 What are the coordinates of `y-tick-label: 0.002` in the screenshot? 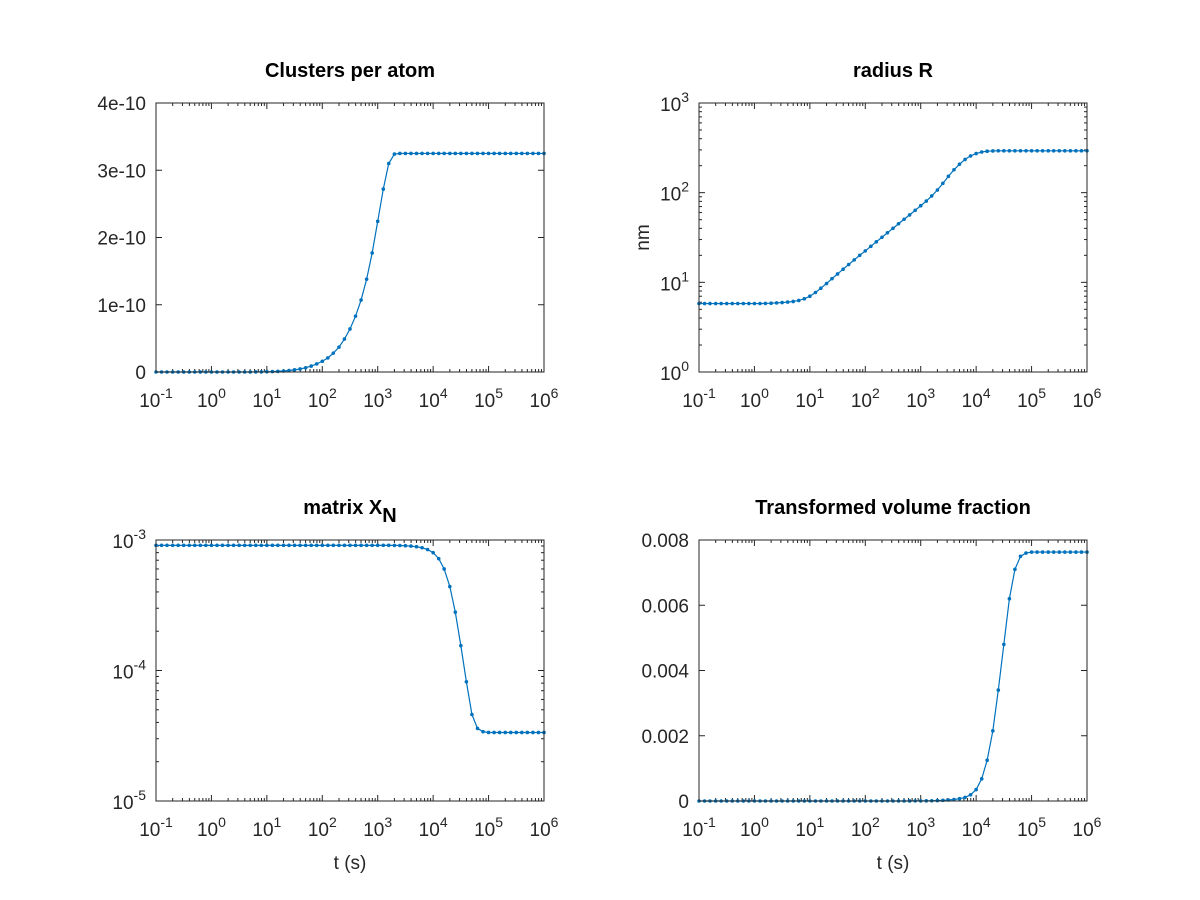 It's located at (665, 737).